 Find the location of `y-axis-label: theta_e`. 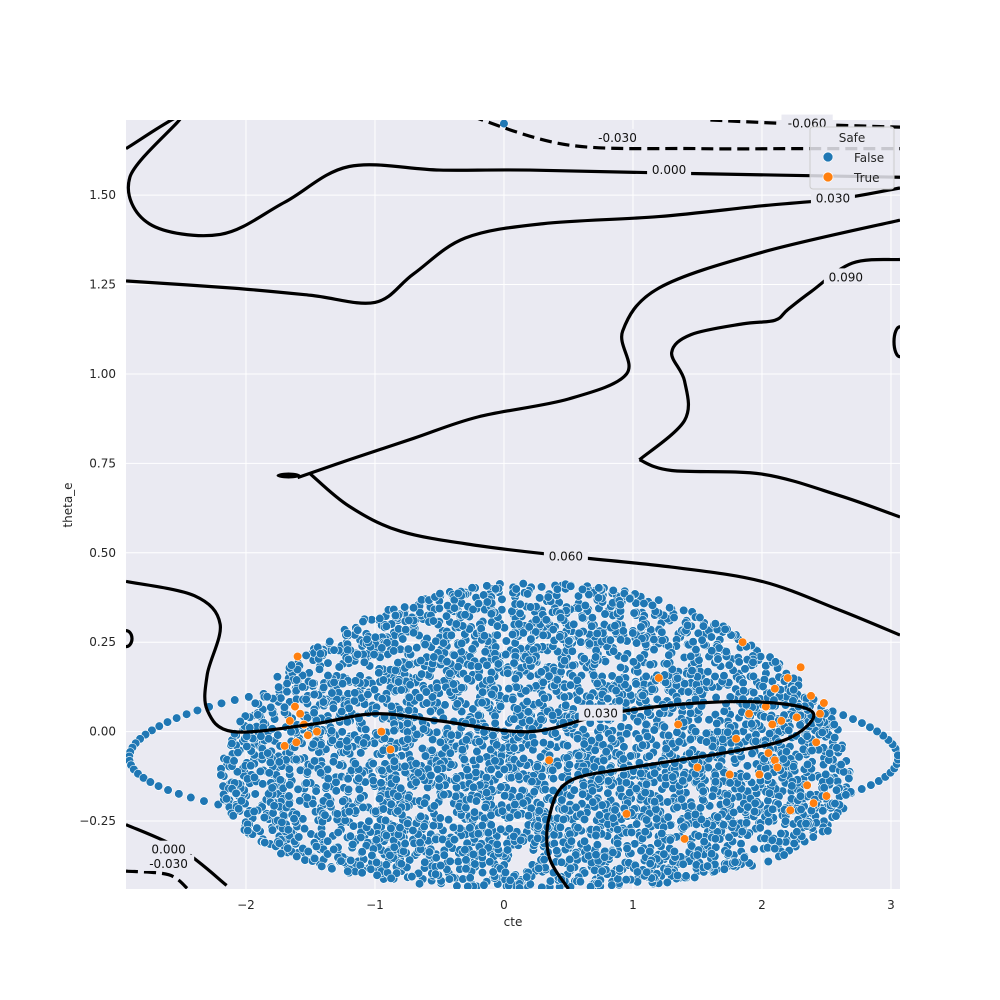

y-axis-label: theta_e is located at coordinates (68, 504).